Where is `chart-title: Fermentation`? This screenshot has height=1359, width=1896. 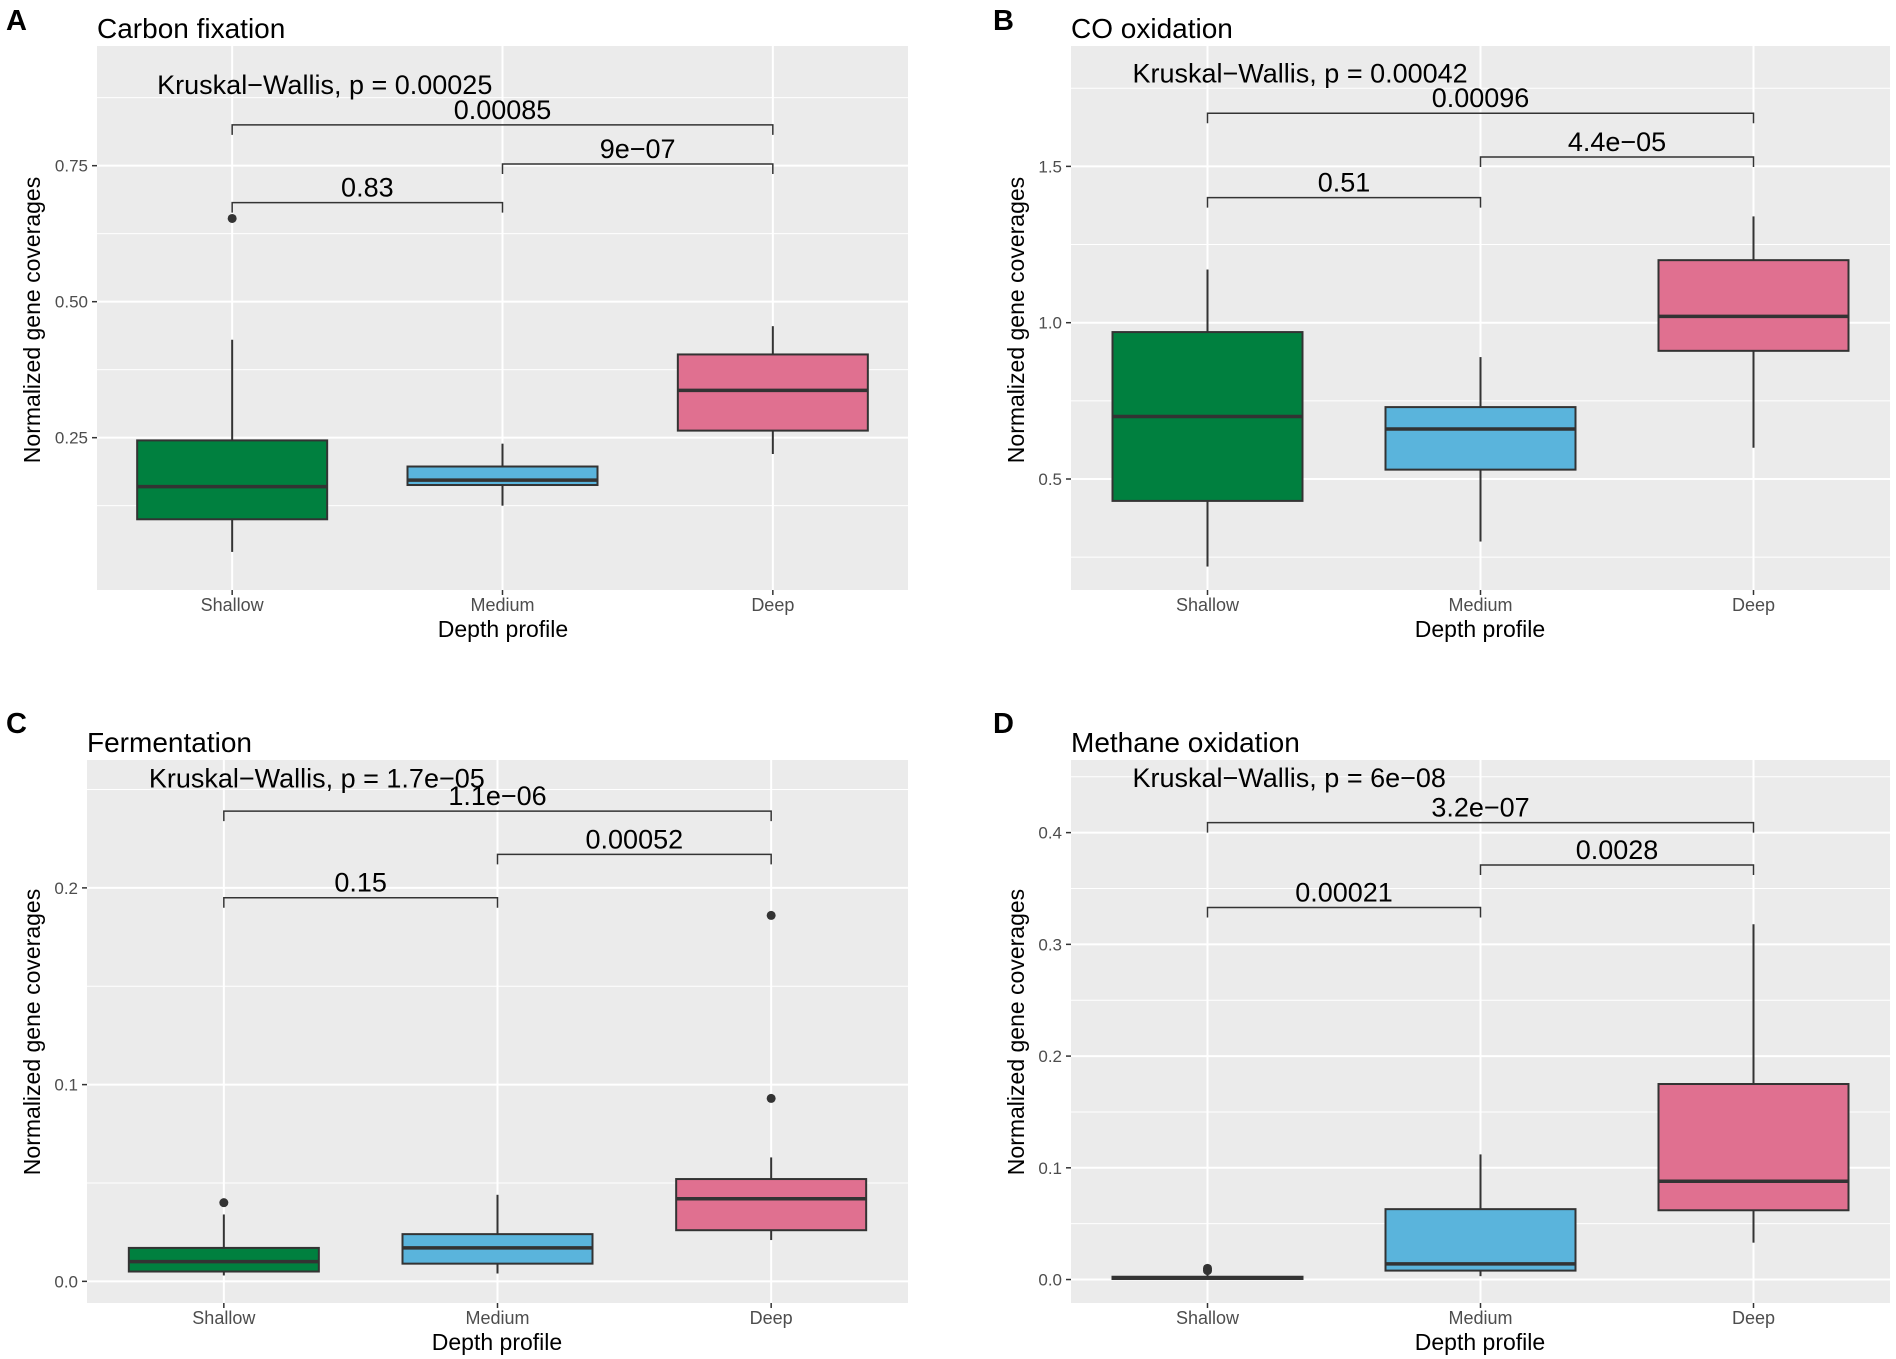 chart-title: Fermentation is located at coordinates (169, 742).